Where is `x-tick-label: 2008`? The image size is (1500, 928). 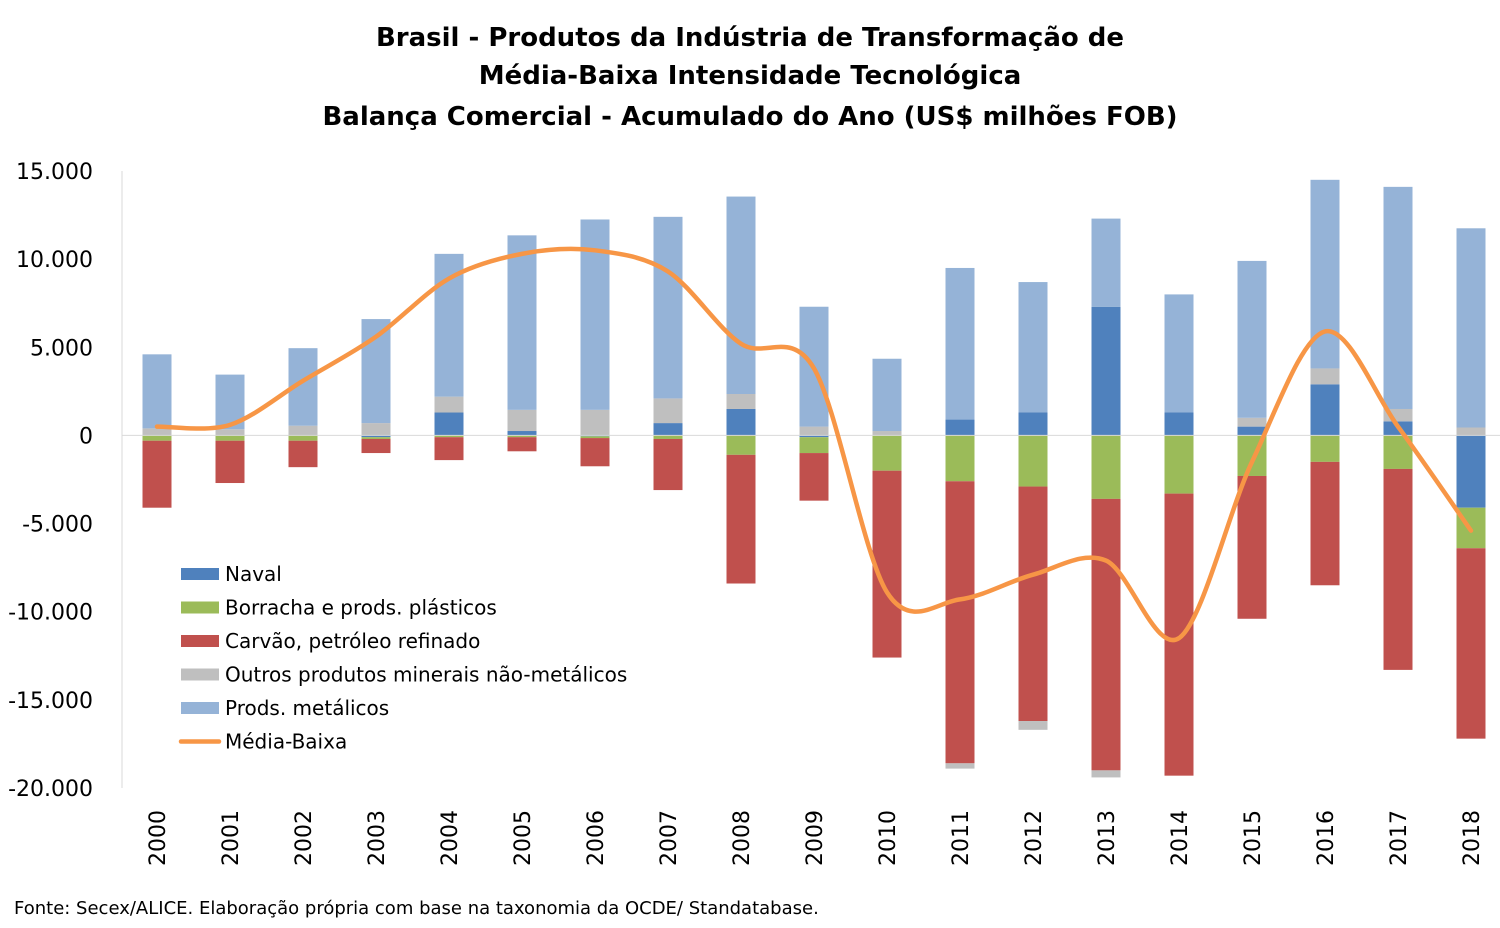
x-tick-label: 2008 is located at coordinates (742, 838).